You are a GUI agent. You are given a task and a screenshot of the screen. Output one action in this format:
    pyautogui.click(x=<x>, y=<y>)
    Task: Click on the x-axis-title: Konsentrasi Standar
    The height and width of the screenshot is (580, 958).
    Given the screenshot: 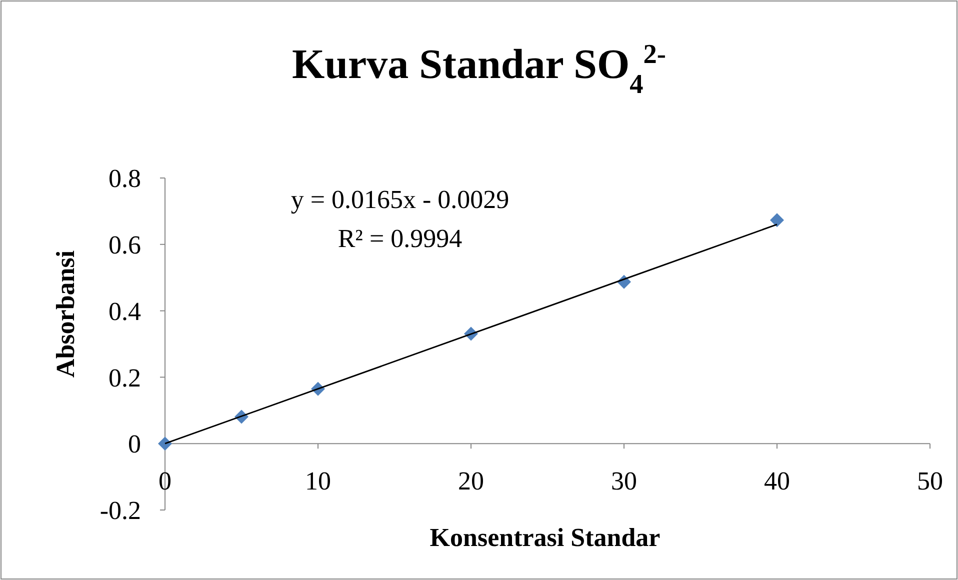 What is the action you would take?
    pyautogui.click(x=545, y=537)
    